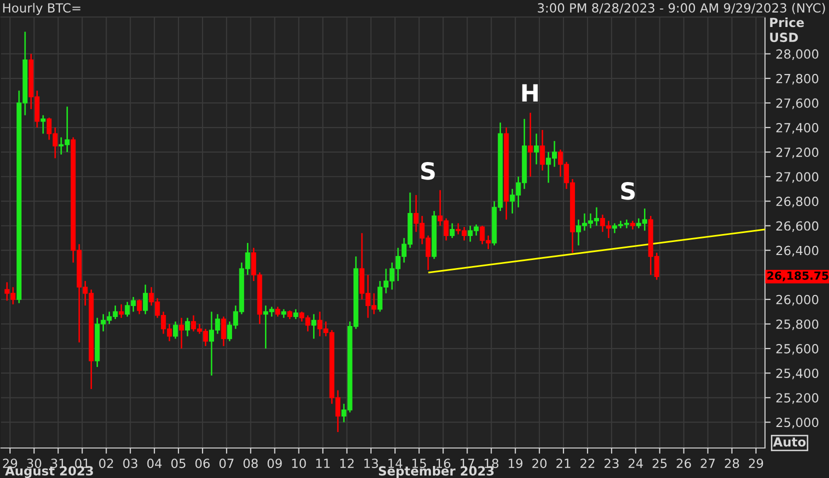 The width and height of the screenshot is (829, 478). What do you see at coordinates (797, 300) in the screenshot?
I see `y-tick-label: 26,000` at bounding box center [797, 300].